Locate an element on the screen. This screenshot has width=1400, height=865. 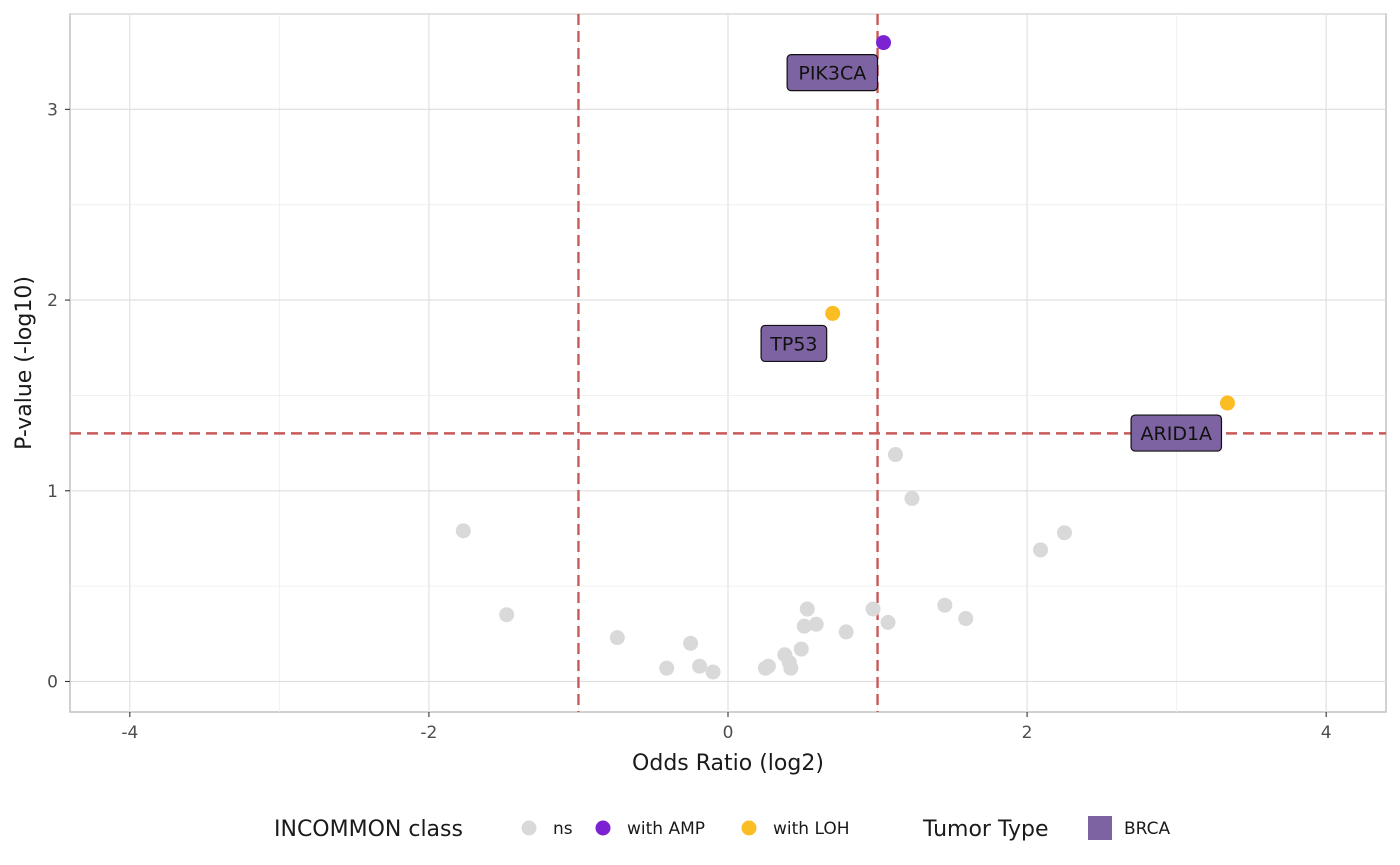
legend-entry-label: with AMP is located at coordinates (666, 829).